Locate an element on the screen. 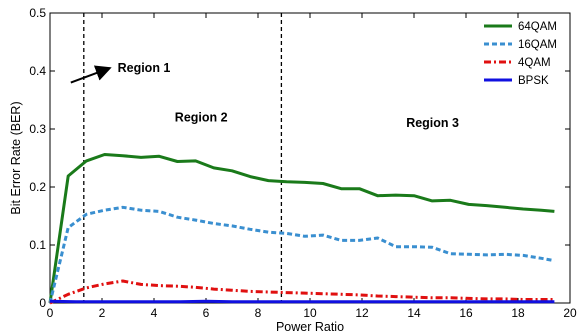 Image resolution: width=581 pixels, height=333 pixels. y-tick-label: 0.3 is located at coordinates (37, 129).